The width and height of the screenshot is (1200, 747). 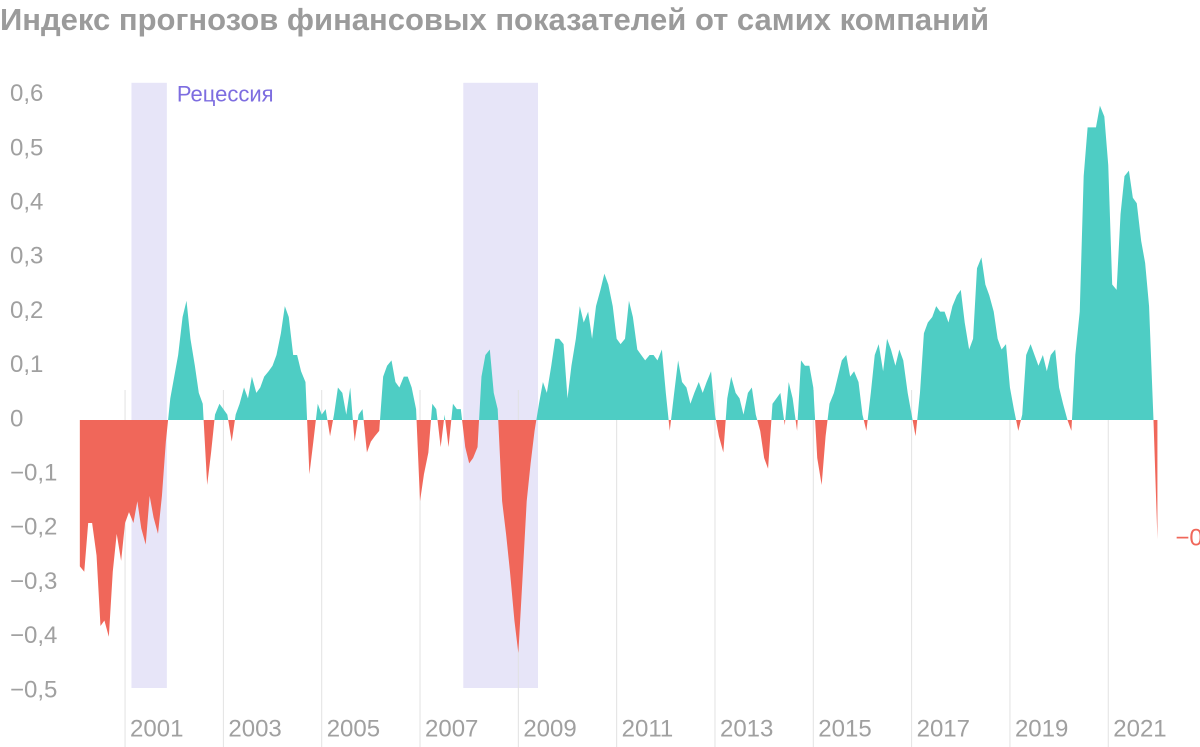 I want to click on x-tick-label: 2019, so click(x=1041, y=728).